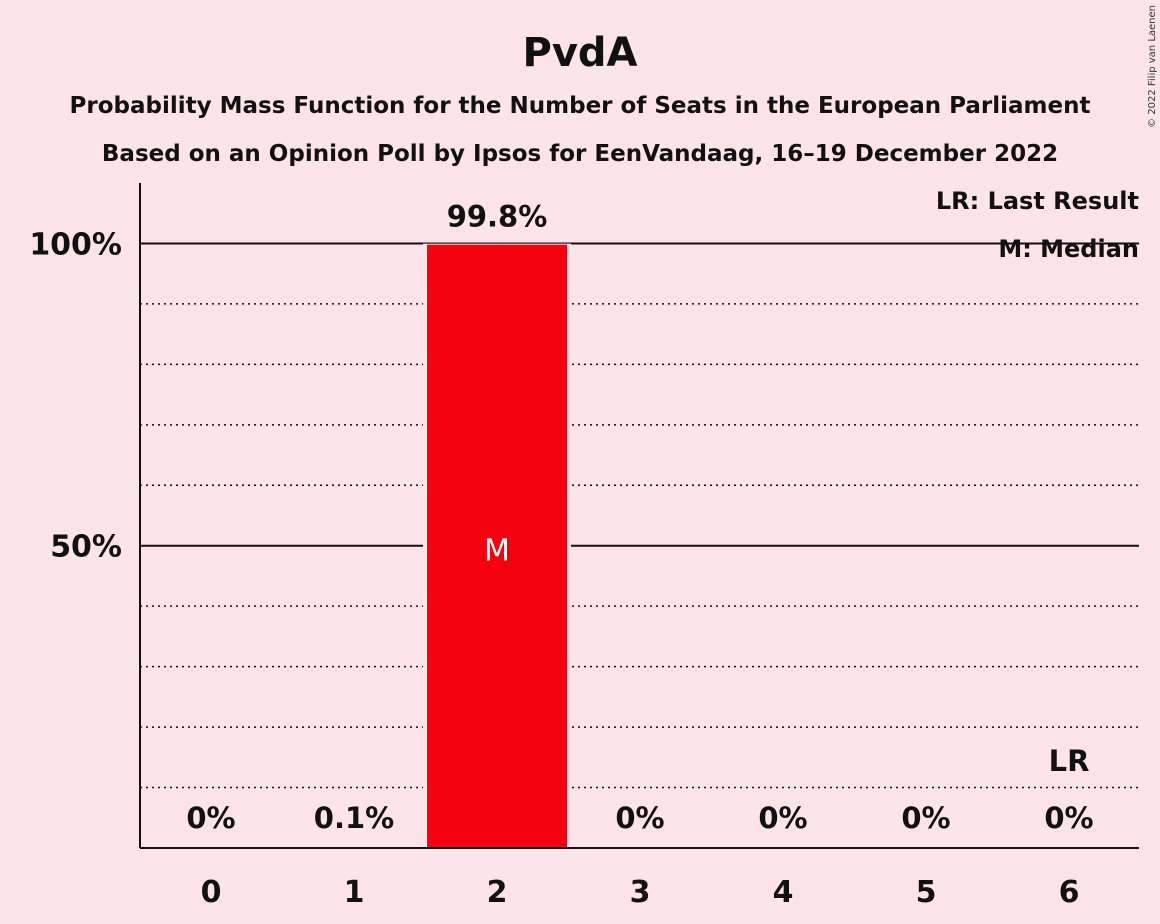 This screenshot has height=924, width=1160. What do you see at coordinates (1068, 249) in the screenshot?
I see `legend-median: M: Median` at bounding box center [1068, 249].